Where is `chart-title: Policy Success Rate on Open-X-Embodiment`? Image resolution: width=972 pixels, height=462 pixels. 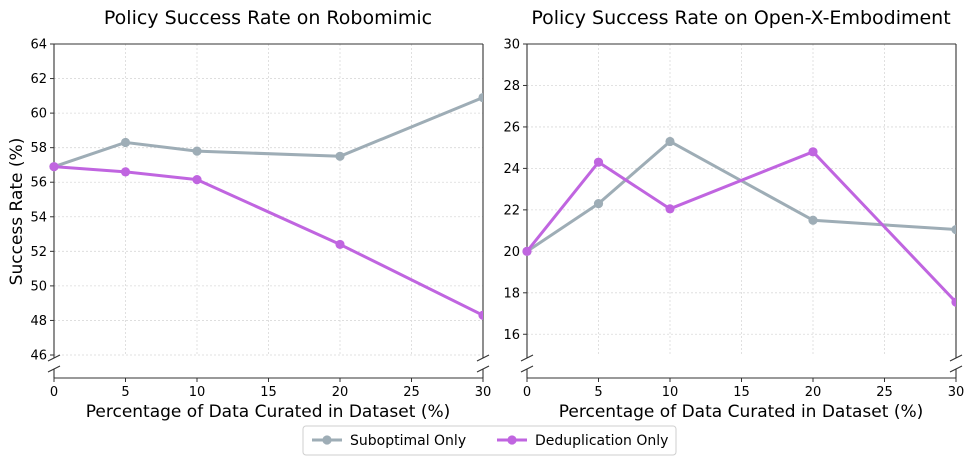 chart-title: Policy Success Rate on Open-X-Embodiment is located at coordinates (740, 18).